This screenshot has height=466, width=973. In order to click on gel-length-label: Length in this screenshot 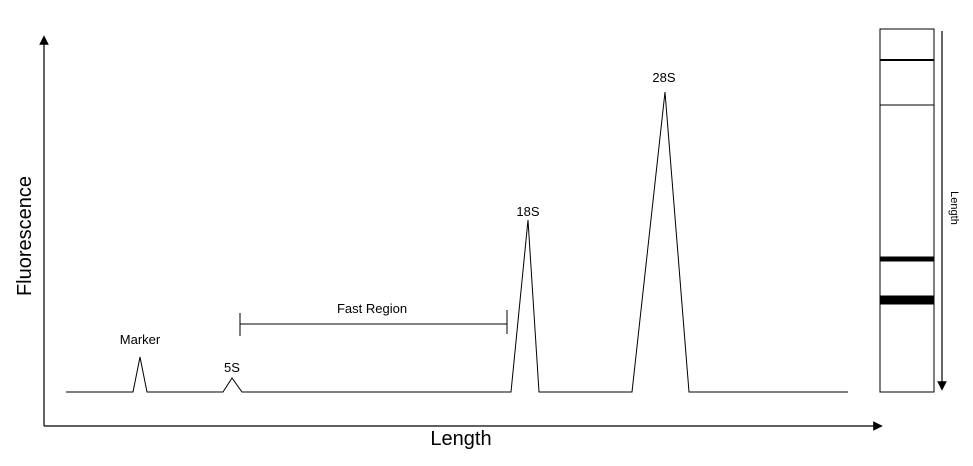, I will do `click(954, 208)`.